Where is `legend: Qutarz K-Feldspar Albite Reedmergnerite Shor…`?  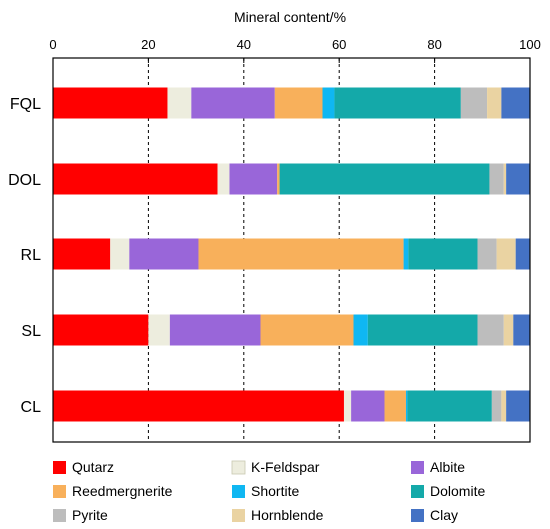 legend: Qutarz K-Feldspar Albite Reedmergnerite Shor… is located at coordinates (269, 491).